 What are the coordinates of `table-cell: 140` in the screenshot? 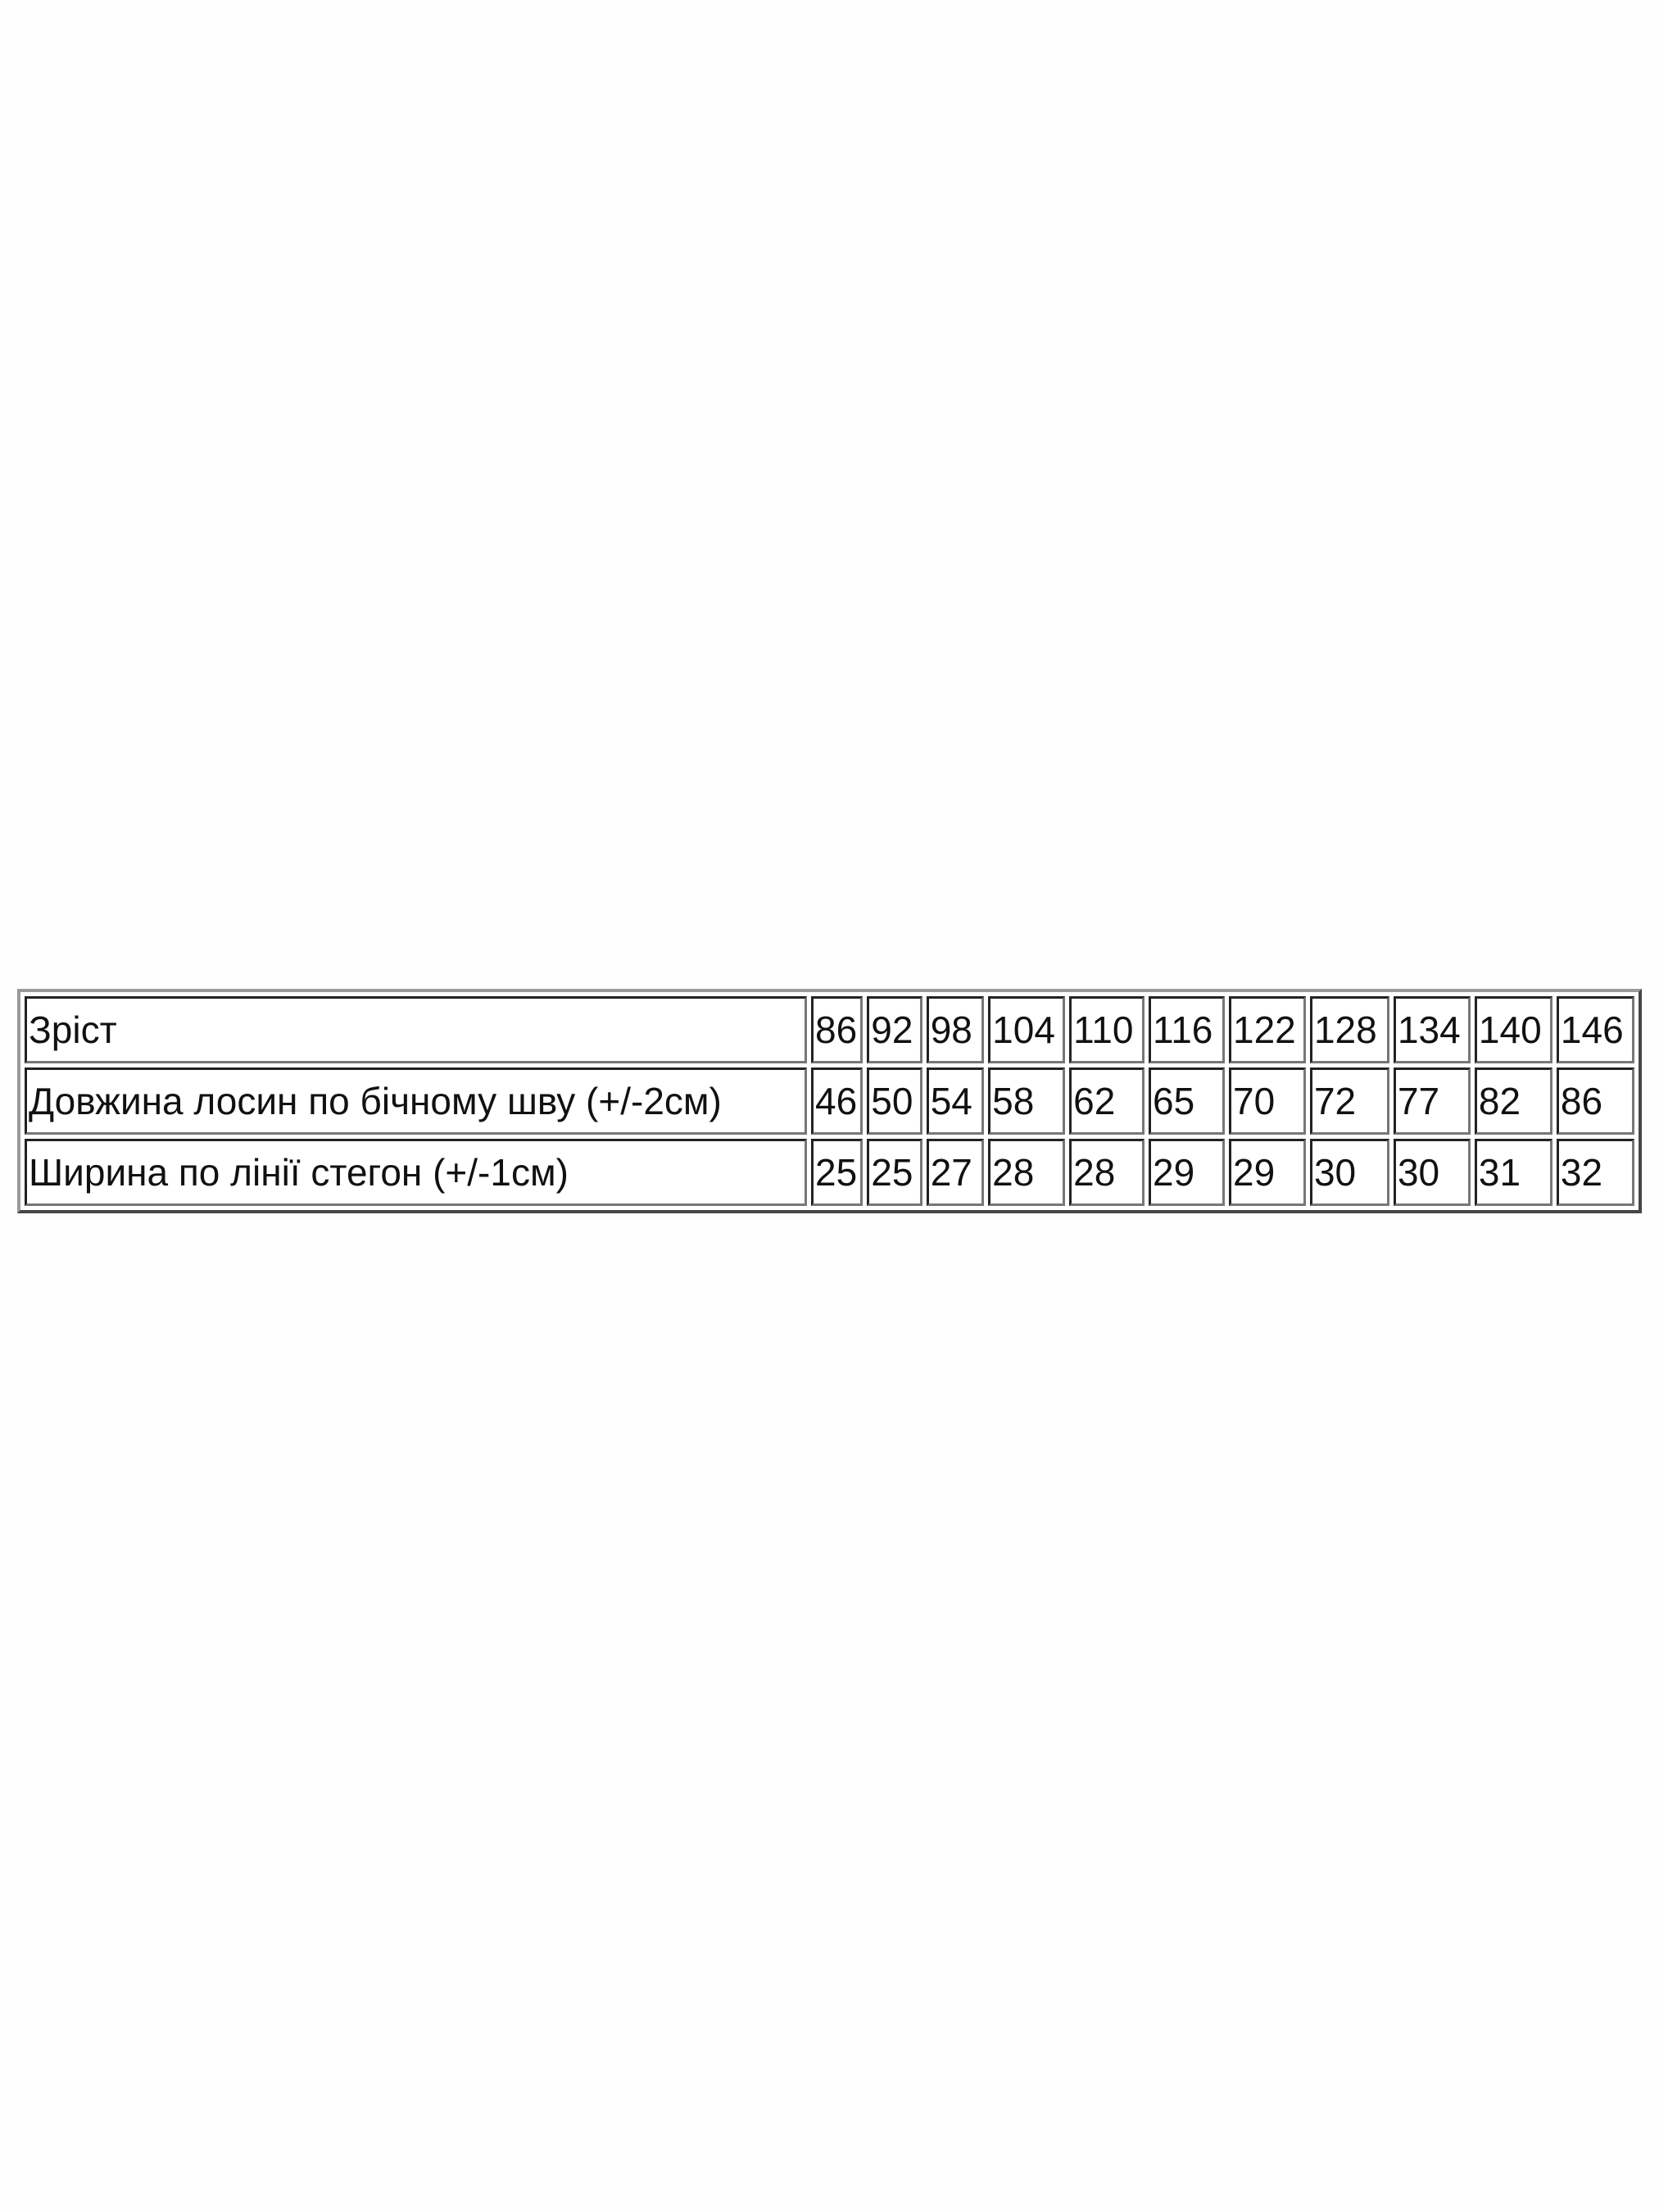 It's located at (1513, 1029).